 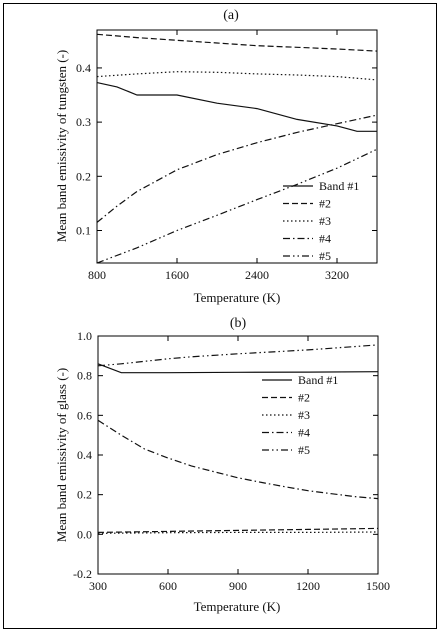 I want to click on chart-b-series-5-line, so click(x=238, y=355).